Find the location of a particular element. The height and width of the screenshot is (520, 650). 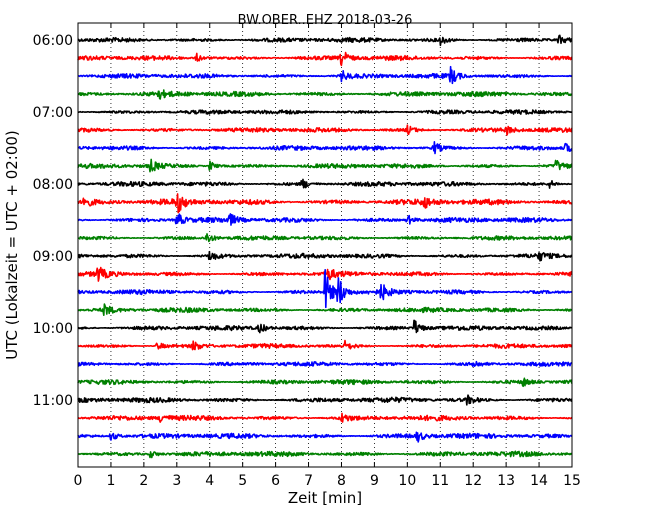

x-tick-label: 10 is located at coordinates (407, 481).